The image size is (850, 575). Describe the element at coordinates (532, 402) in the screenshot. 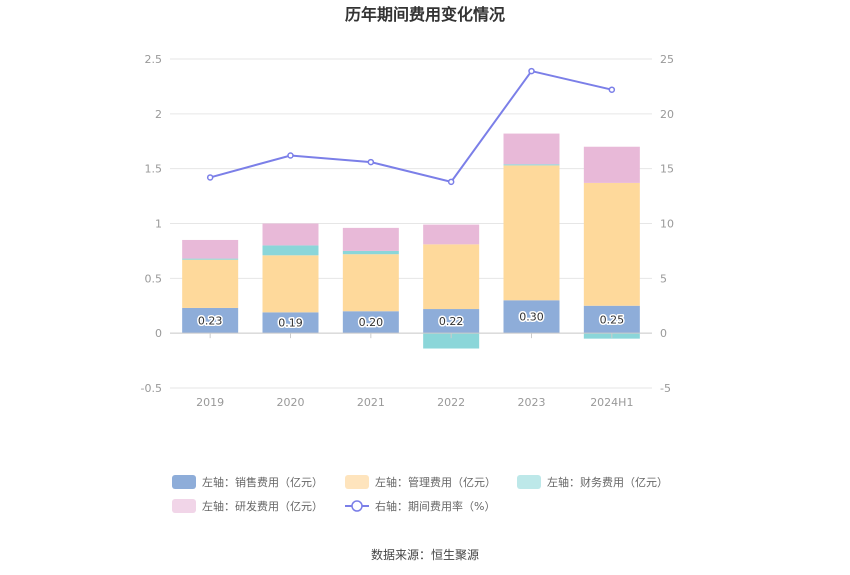

I see `x-tick-label: 2023` at that location.